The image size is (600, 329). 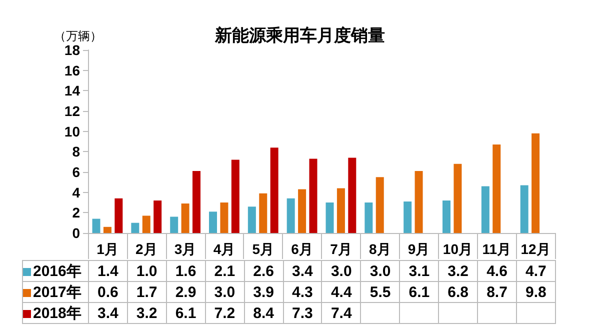 What do you see at coordinates (72, 111) in the screenshot?
I see `y-tick-label: 12` at bounding box center [72, 111].